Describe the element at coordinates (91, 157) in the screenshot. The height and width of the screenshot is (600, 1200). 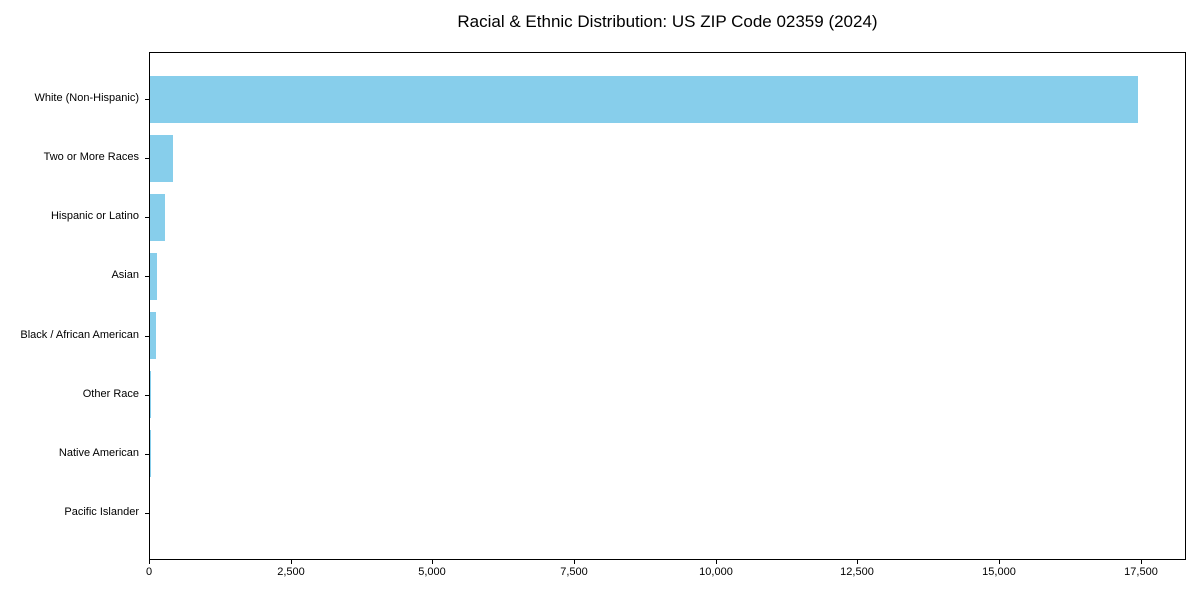
I see `y-tick-label-two-or-more-races: Two or More Races` at that location.